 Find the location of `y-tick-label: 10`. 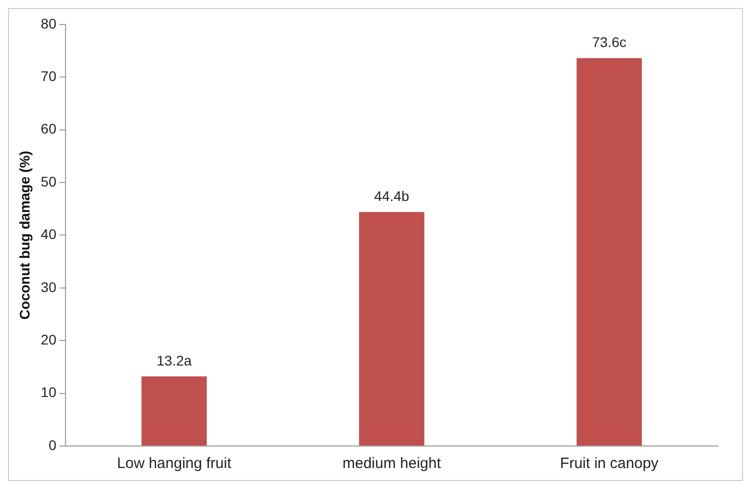

y-tick-label: 10 is located at coordinates (48, 392).